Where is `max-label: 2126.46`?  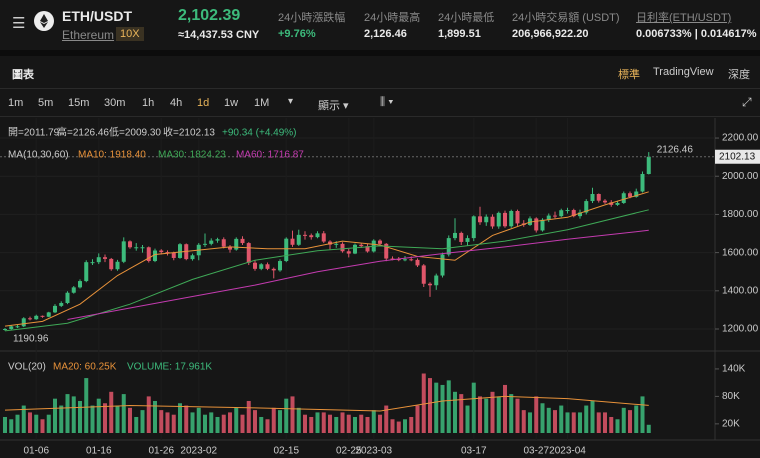 max-label: 2126.46 is located at coordinates (675, 150).